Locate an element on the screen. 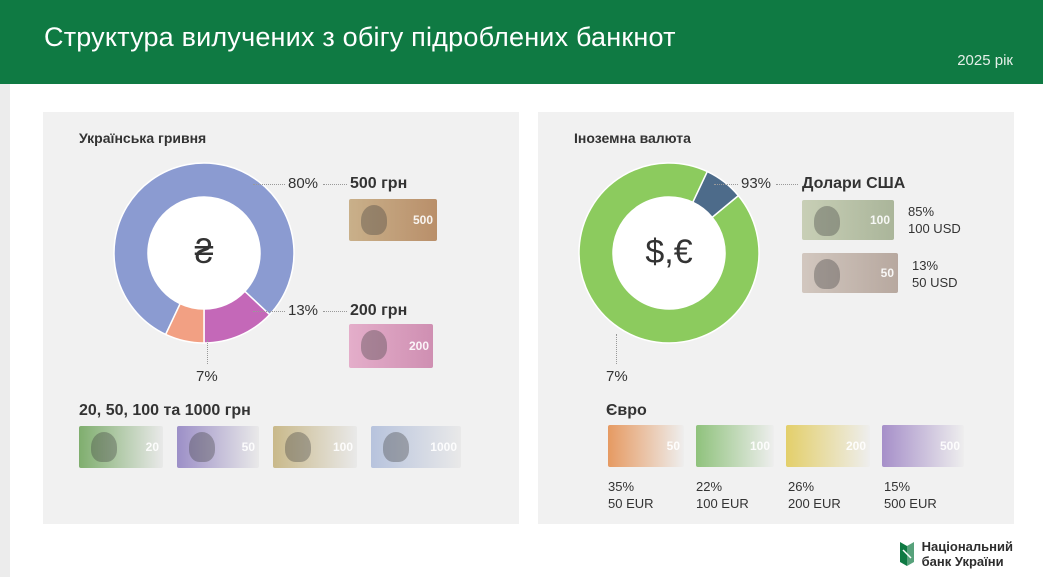  uah-pct-other: 7% is located at coordinates (207, 376).